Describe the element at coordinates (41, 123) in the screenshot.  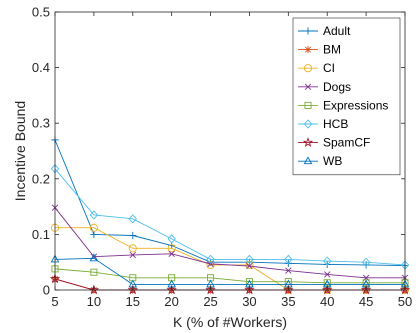
I see `y-tick-label: 0.3` at that location.